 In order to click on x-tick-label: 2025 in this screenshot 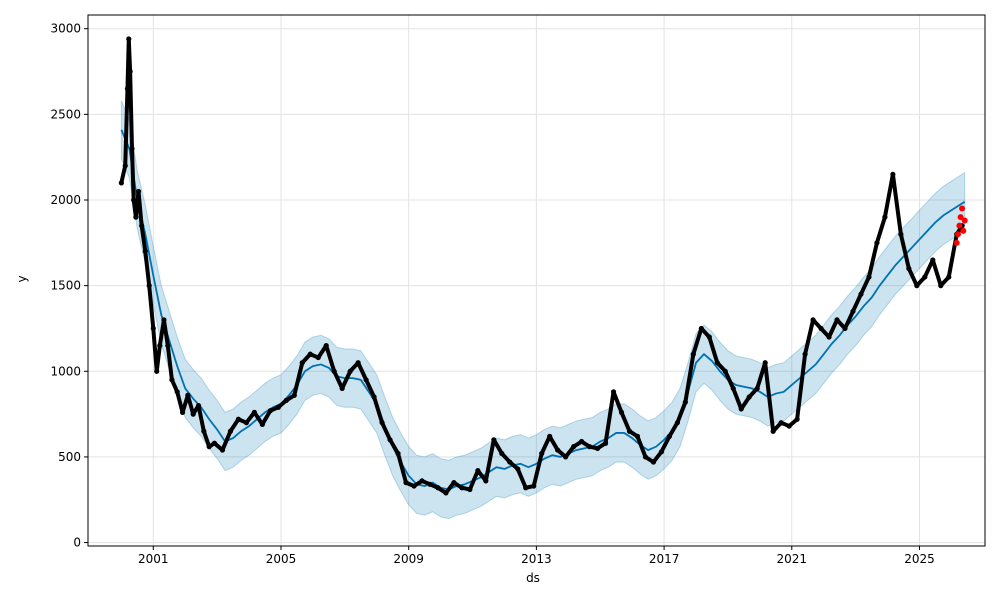, I will do `click(919, 559)`.